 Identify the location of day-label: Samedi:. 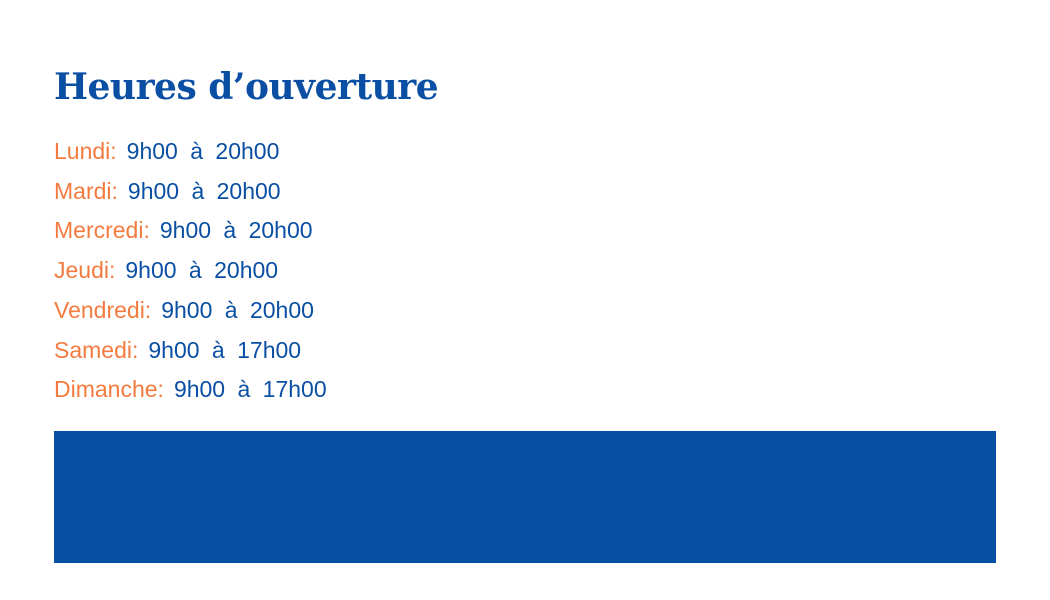
(96, 349).